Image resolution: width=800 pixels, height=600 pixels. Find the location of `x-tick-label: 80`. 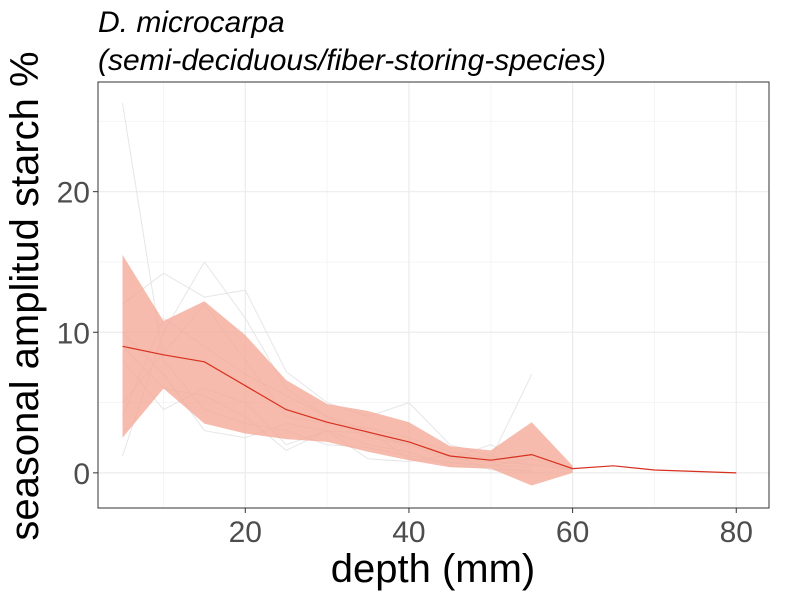

x-tick-label: 80 is located at coordinates (736, 532).